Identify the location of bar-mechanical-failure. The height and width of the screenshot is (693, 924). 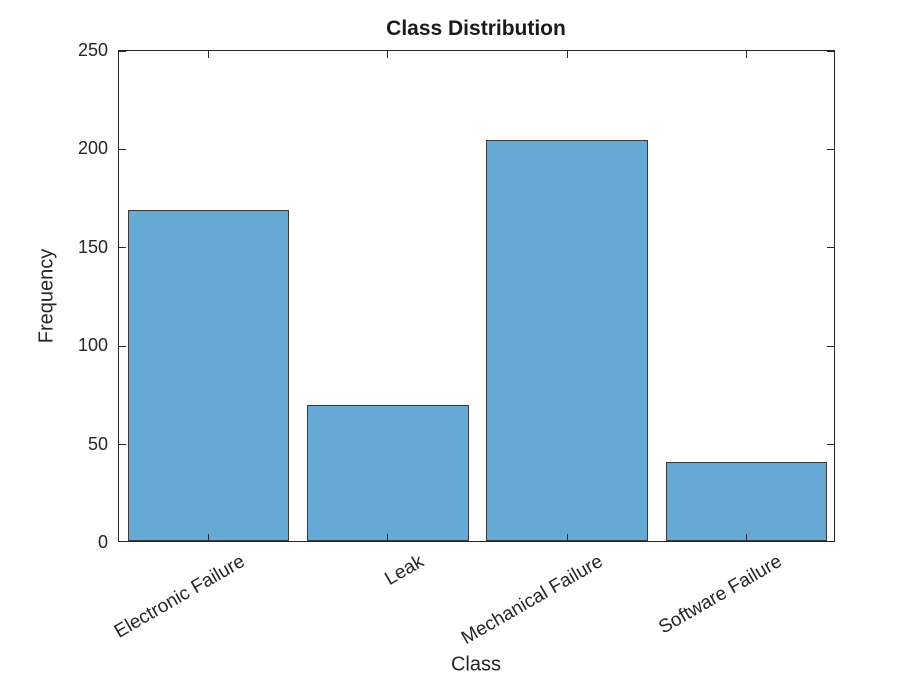
(567, 340).